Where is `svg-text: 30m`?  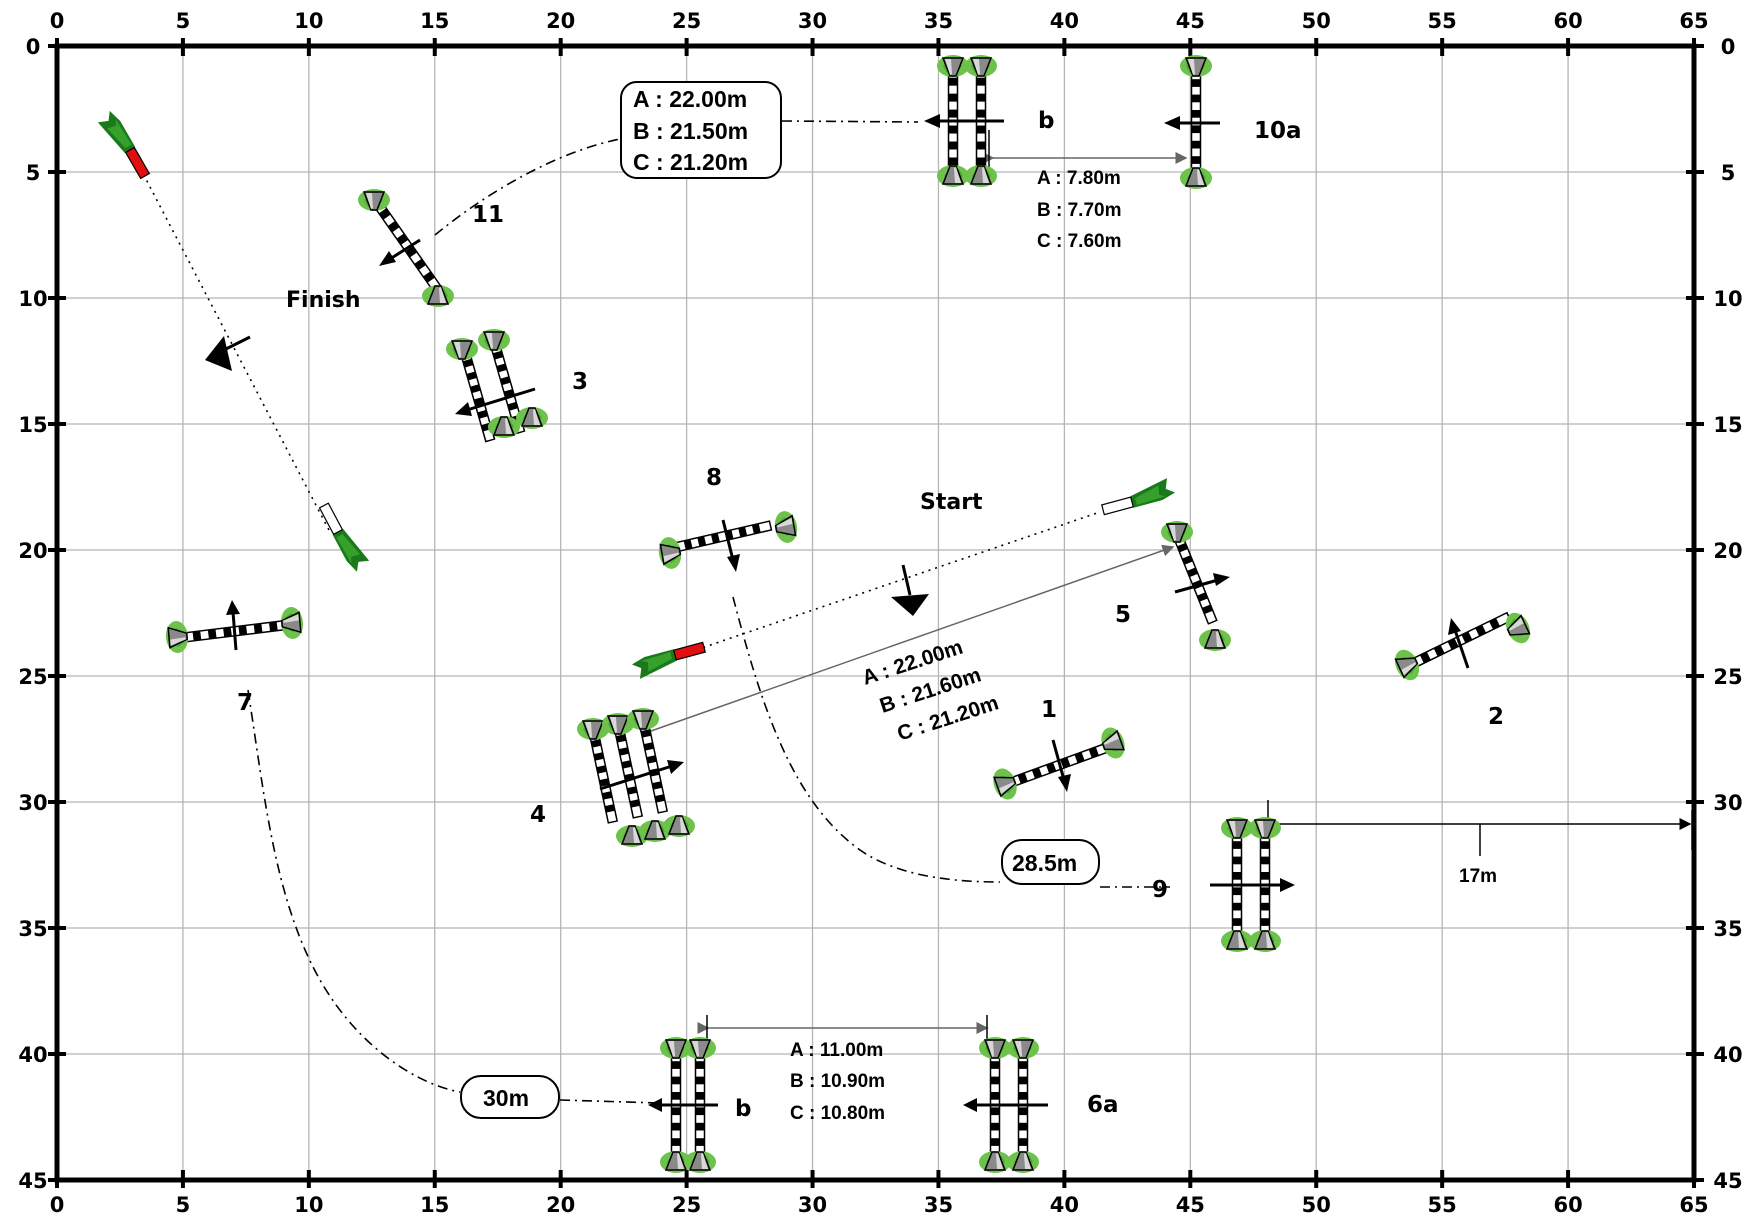 svg-text: 30m is located at coordinates (506, 1098).